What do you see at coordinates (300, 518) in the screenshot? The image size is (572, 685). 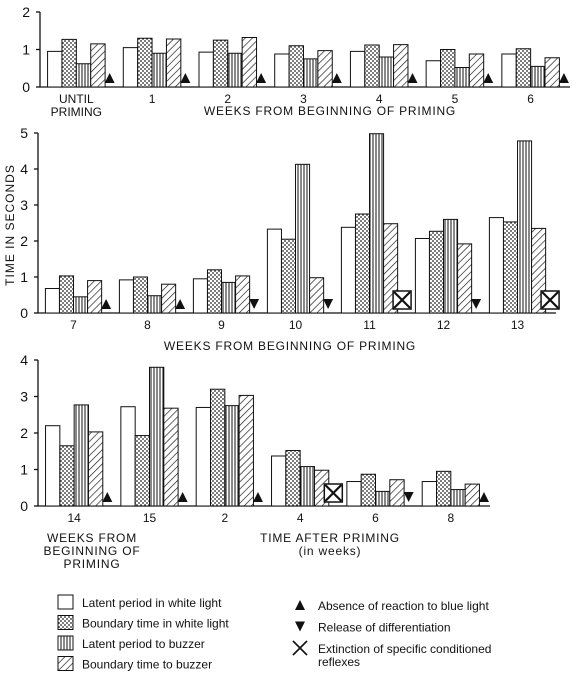 I see `x-tick-label: 4` at bounding box center [300, 518].